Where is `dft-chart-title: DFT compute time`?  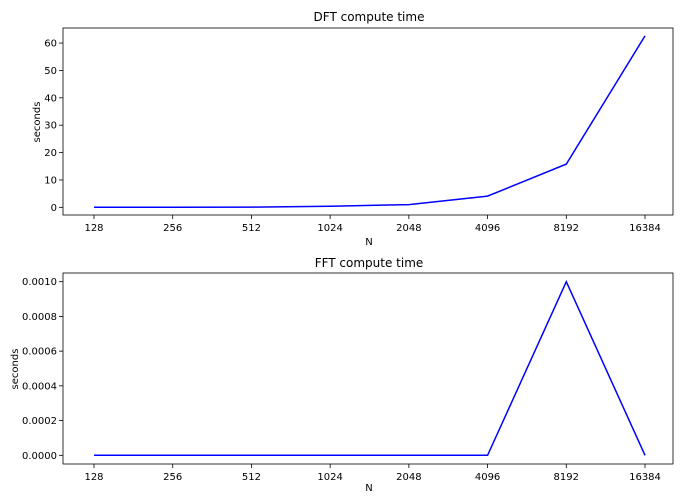
dft-chart-title: DFT compute time is located at coordinates (369, 17).